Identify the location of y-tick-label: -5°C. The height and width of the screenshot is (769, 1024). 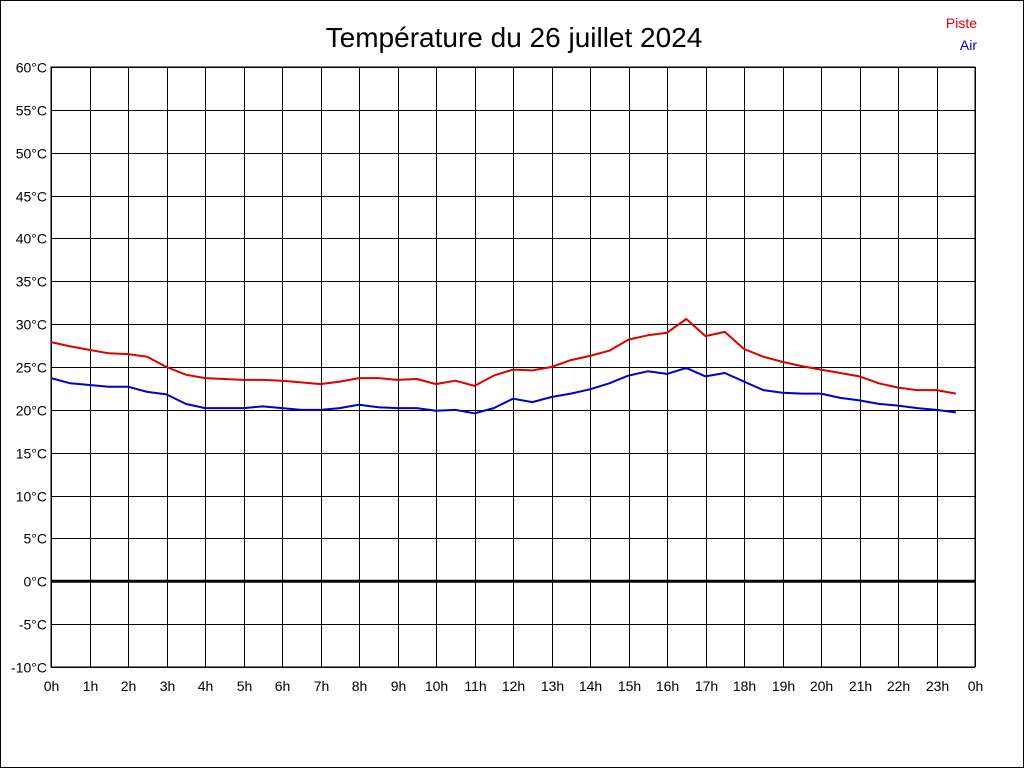
(33, 625).